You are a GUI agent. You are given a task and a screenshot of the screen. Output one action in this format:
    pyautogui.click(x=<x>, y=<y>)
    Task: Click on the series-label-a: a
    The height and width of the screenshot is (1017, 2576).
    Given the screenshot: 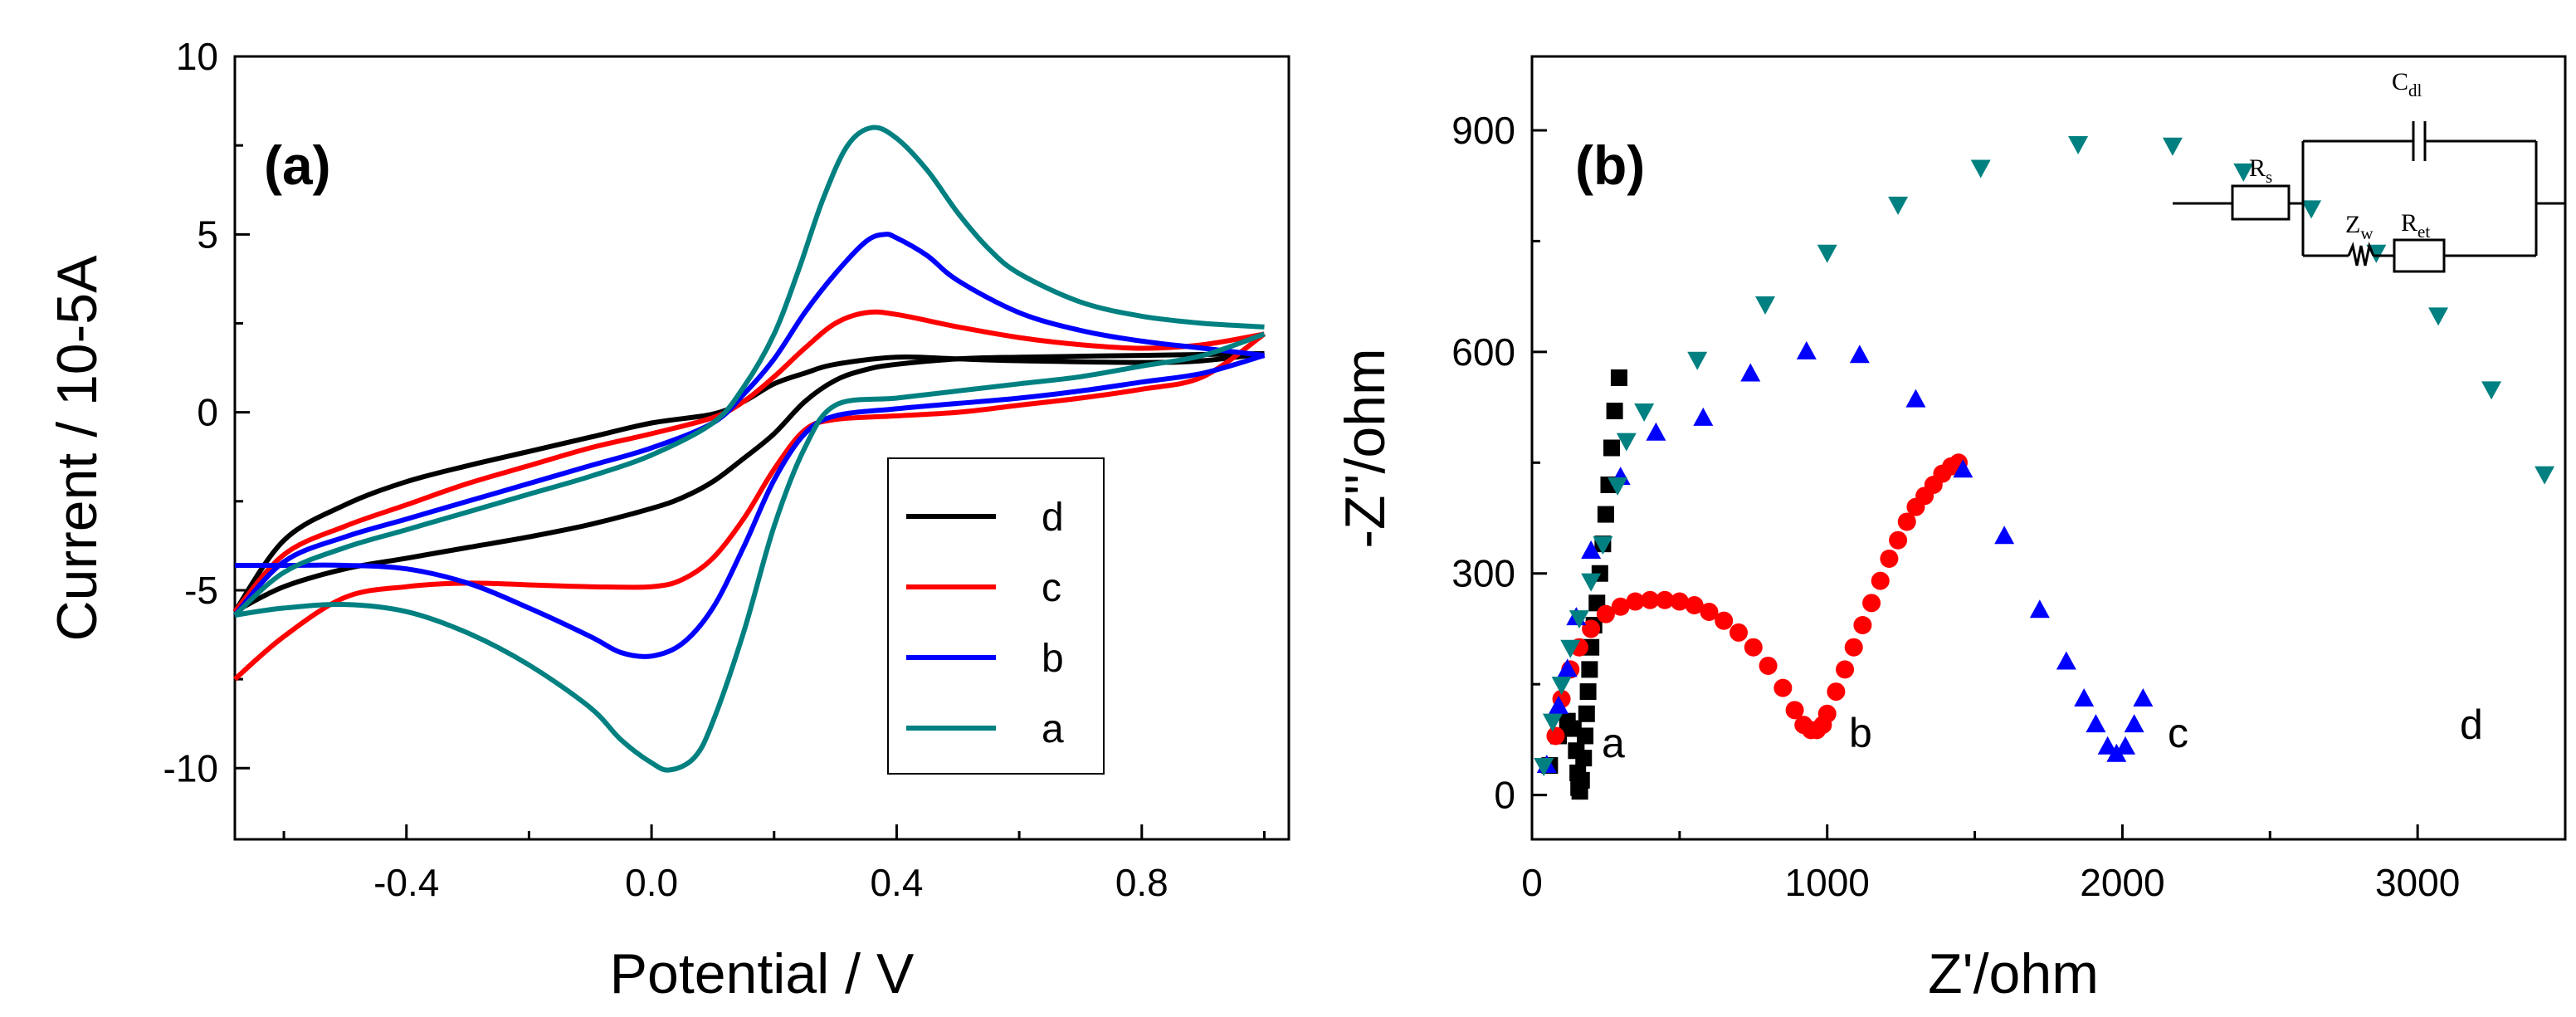 What is the action you would take?
    pyautogui.click(x=1614, y=743)
    